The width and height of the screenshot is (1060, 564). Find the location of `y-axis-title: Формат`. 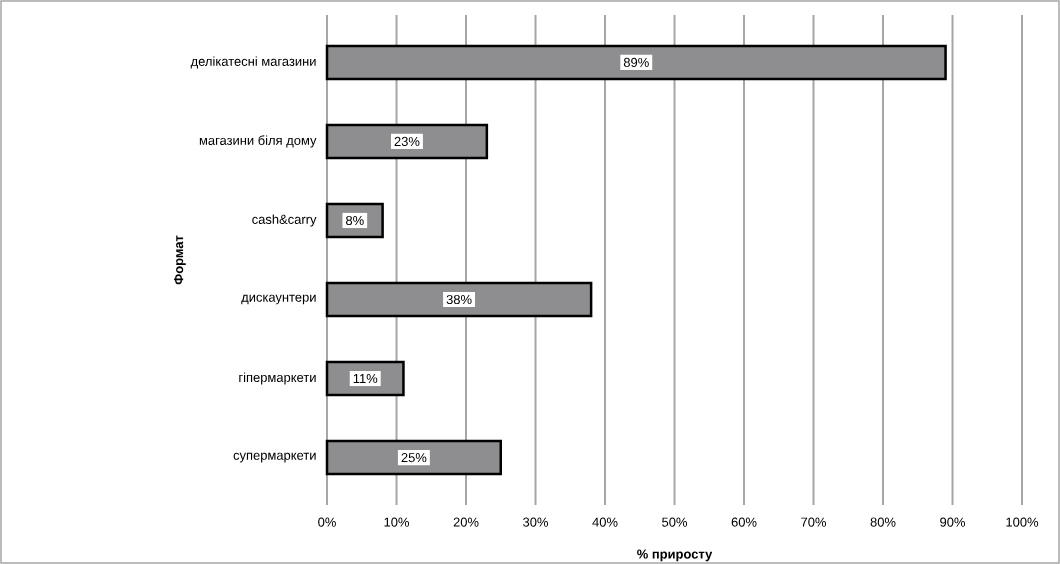

y-axis-title: Формат is located at coordinates (180, 260).